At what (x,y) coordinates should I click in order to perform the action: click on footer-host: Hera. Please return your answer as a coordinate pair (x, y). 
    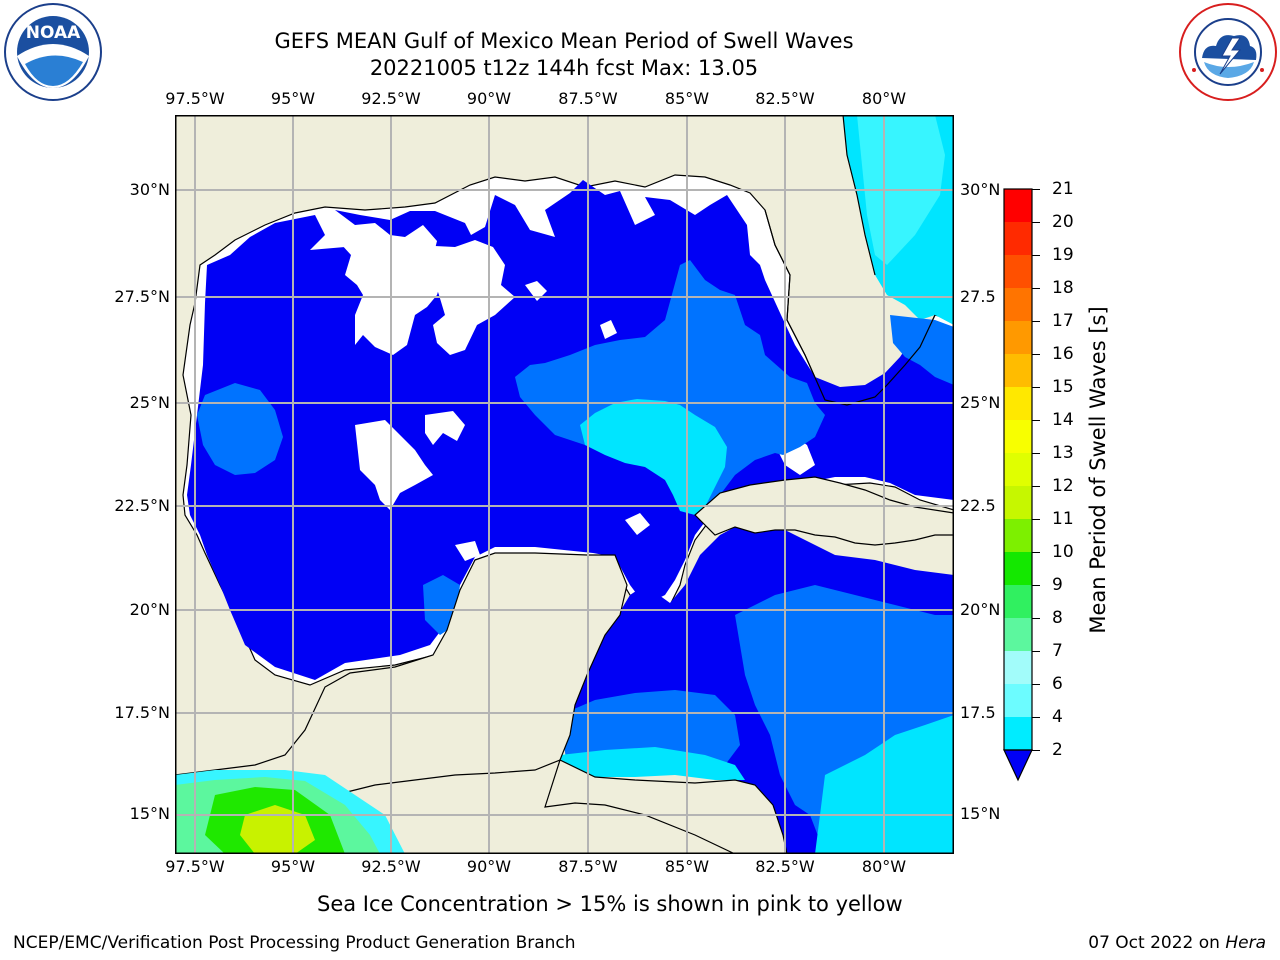
    Looking at the image, I should click on (1245, 943).